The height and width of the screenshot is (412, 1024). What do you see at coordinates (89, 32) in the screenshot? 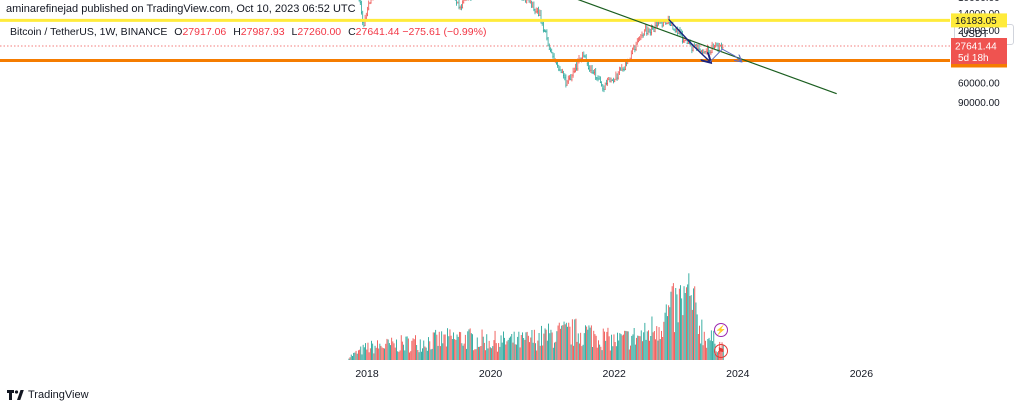
I see `symbol-name: Bitcoin / TetherUS, 1W, BINANCE` at bounding box center [89, 32].